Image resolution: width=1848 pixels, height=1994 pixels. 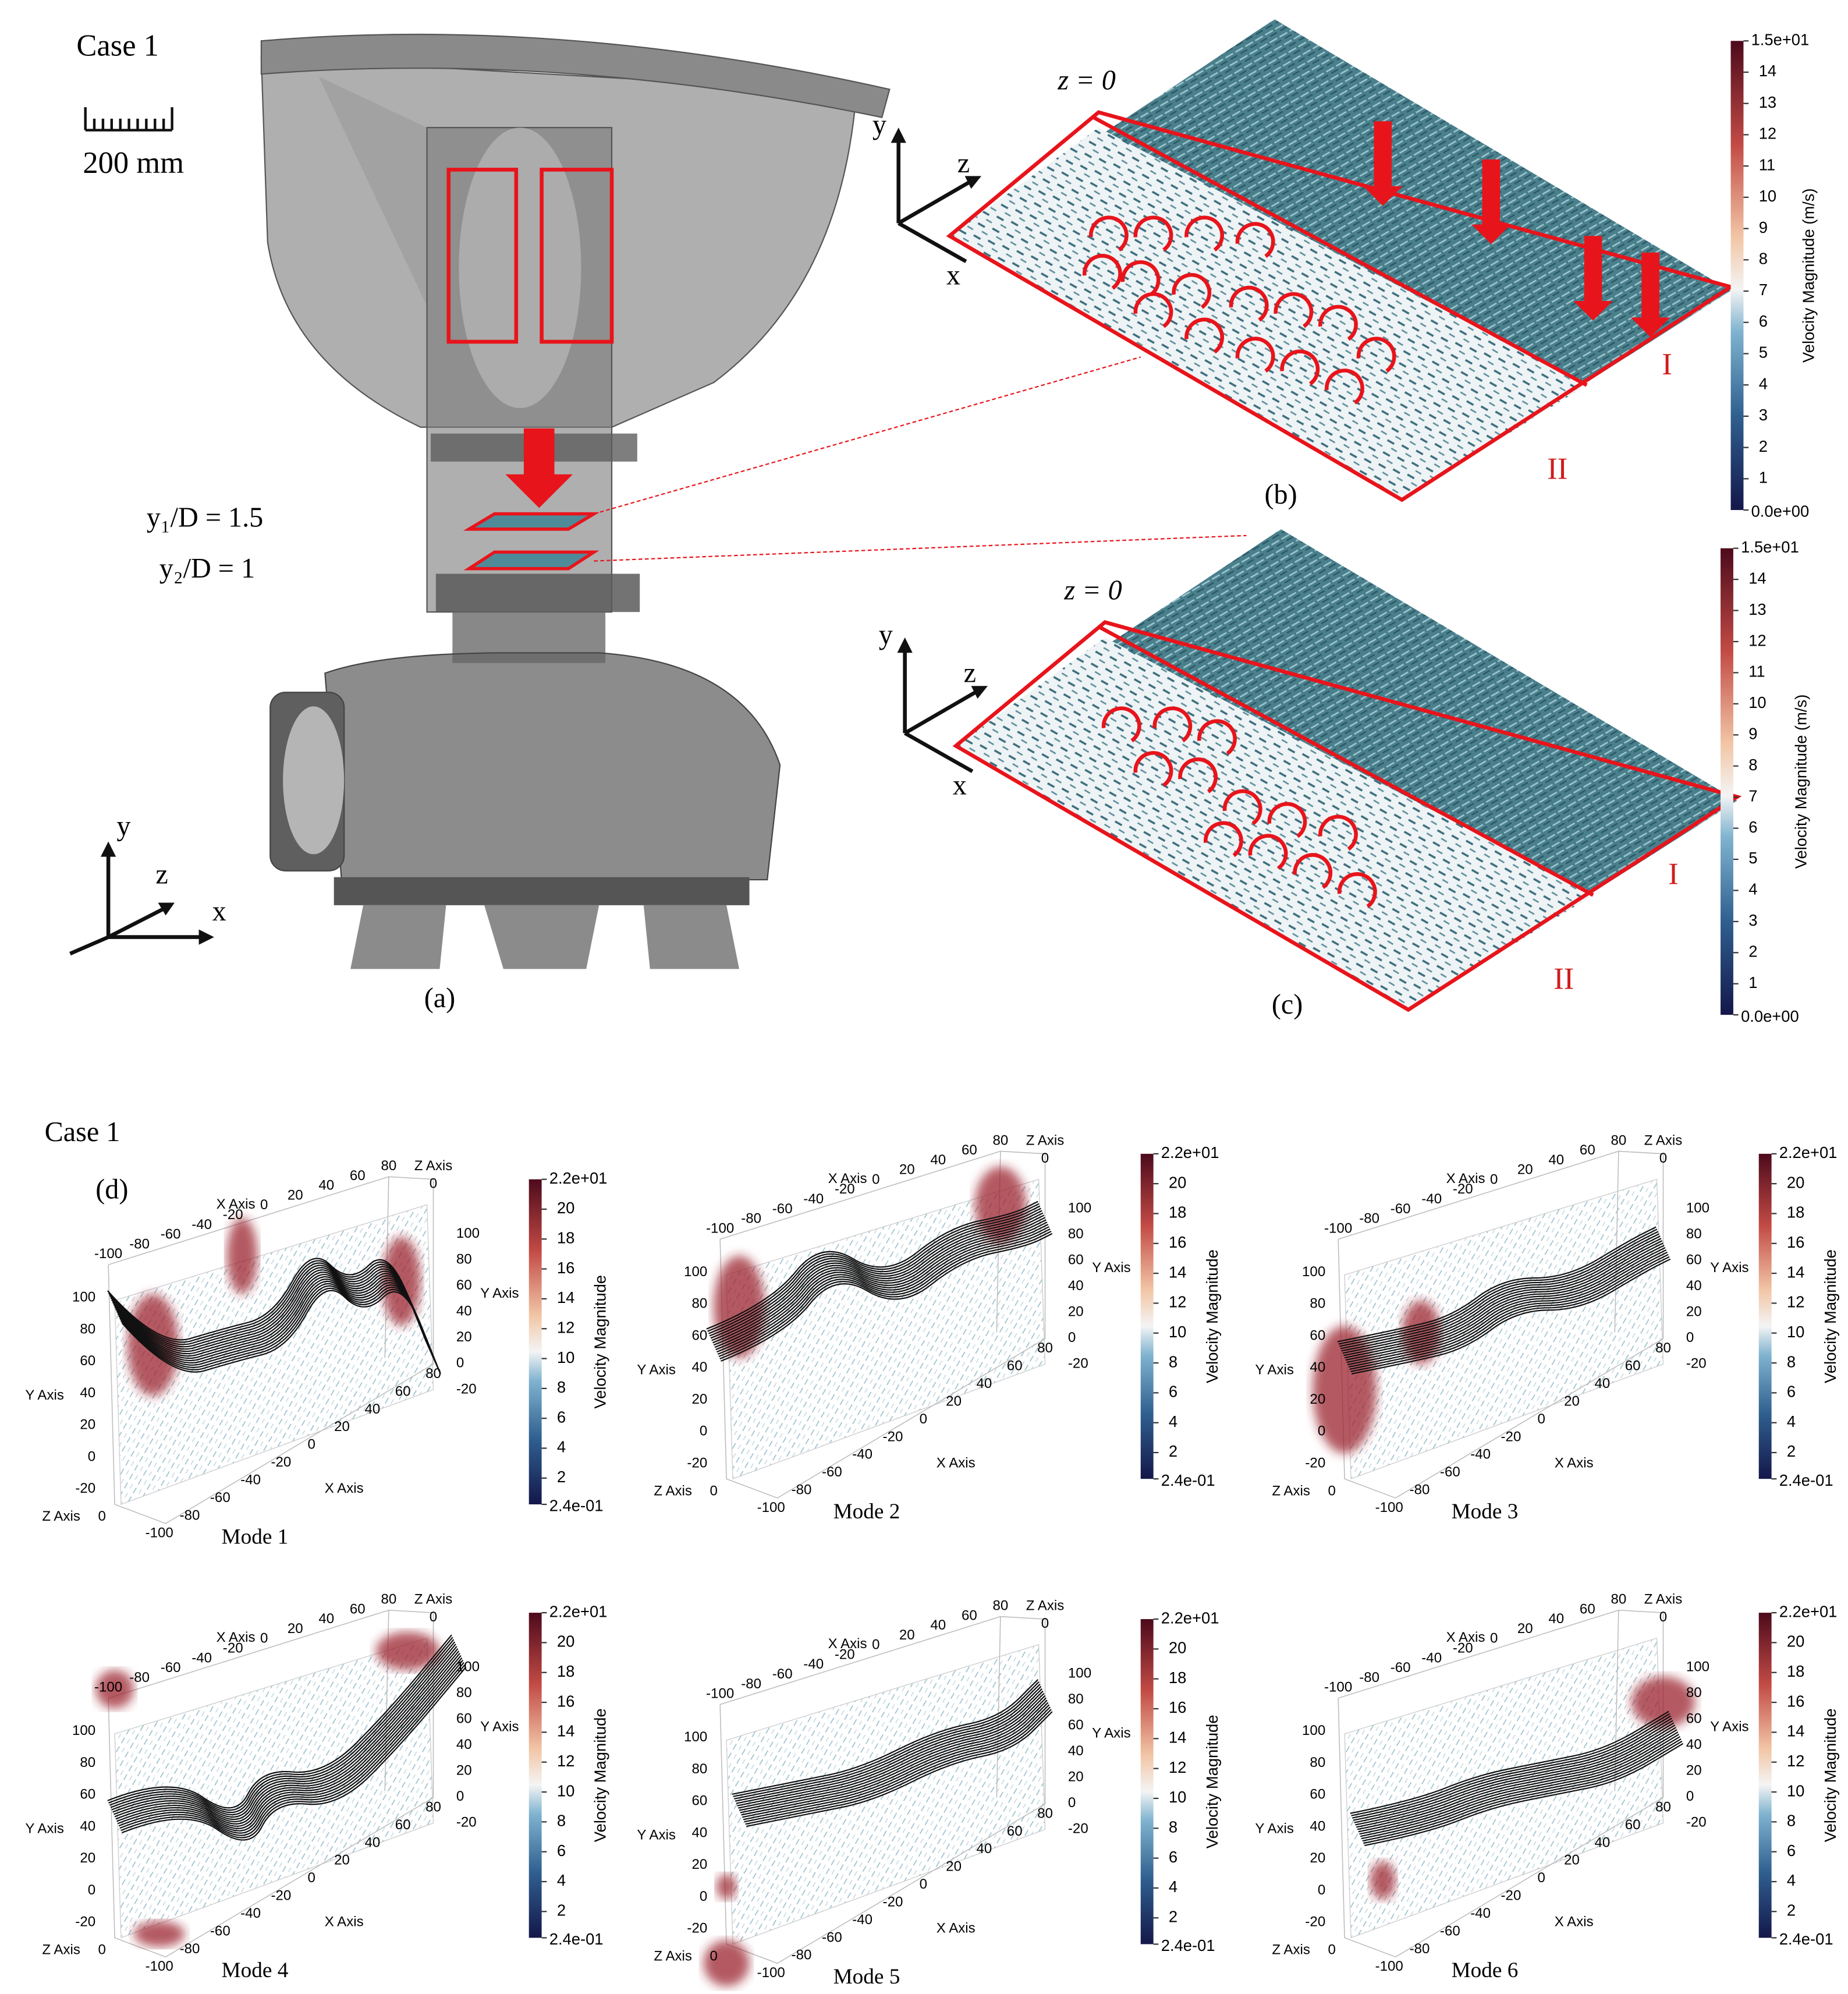 I want to click on axis-title: X Axis, so click(x=1574, y=1463).